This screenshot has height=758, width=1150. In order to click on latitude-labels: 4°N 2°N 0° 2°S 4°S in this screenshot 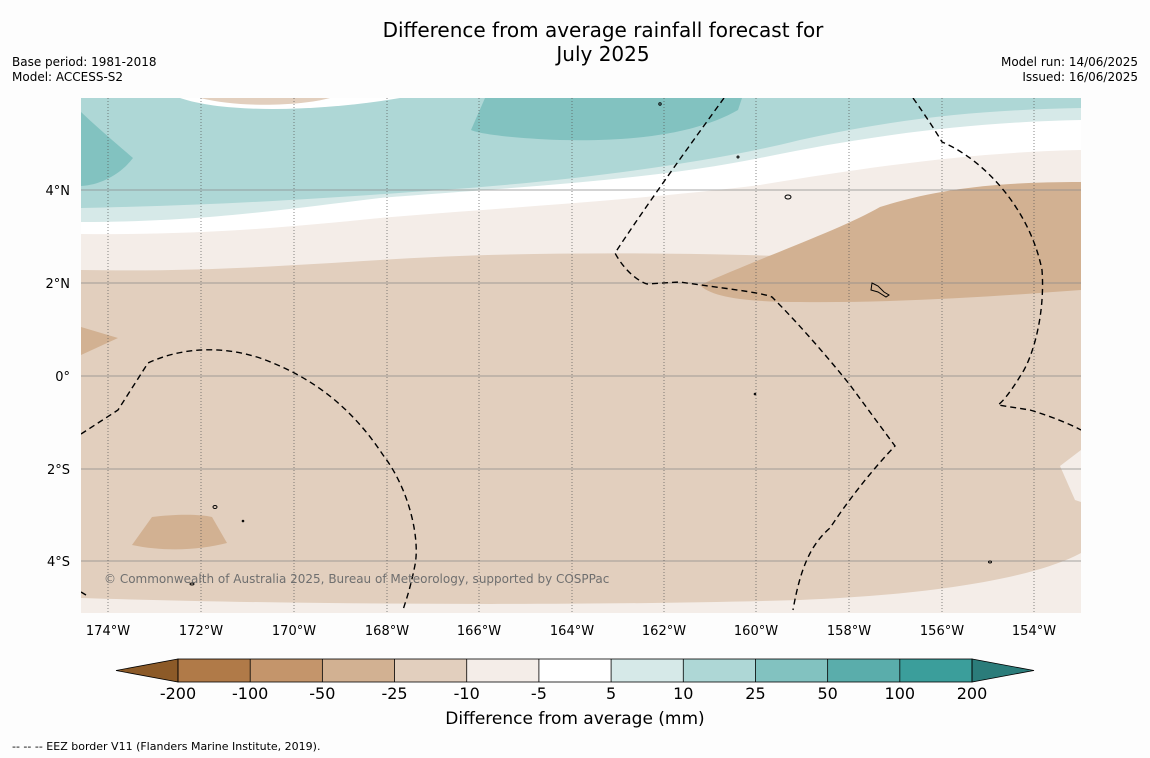, I will do `click(58, 377)`.